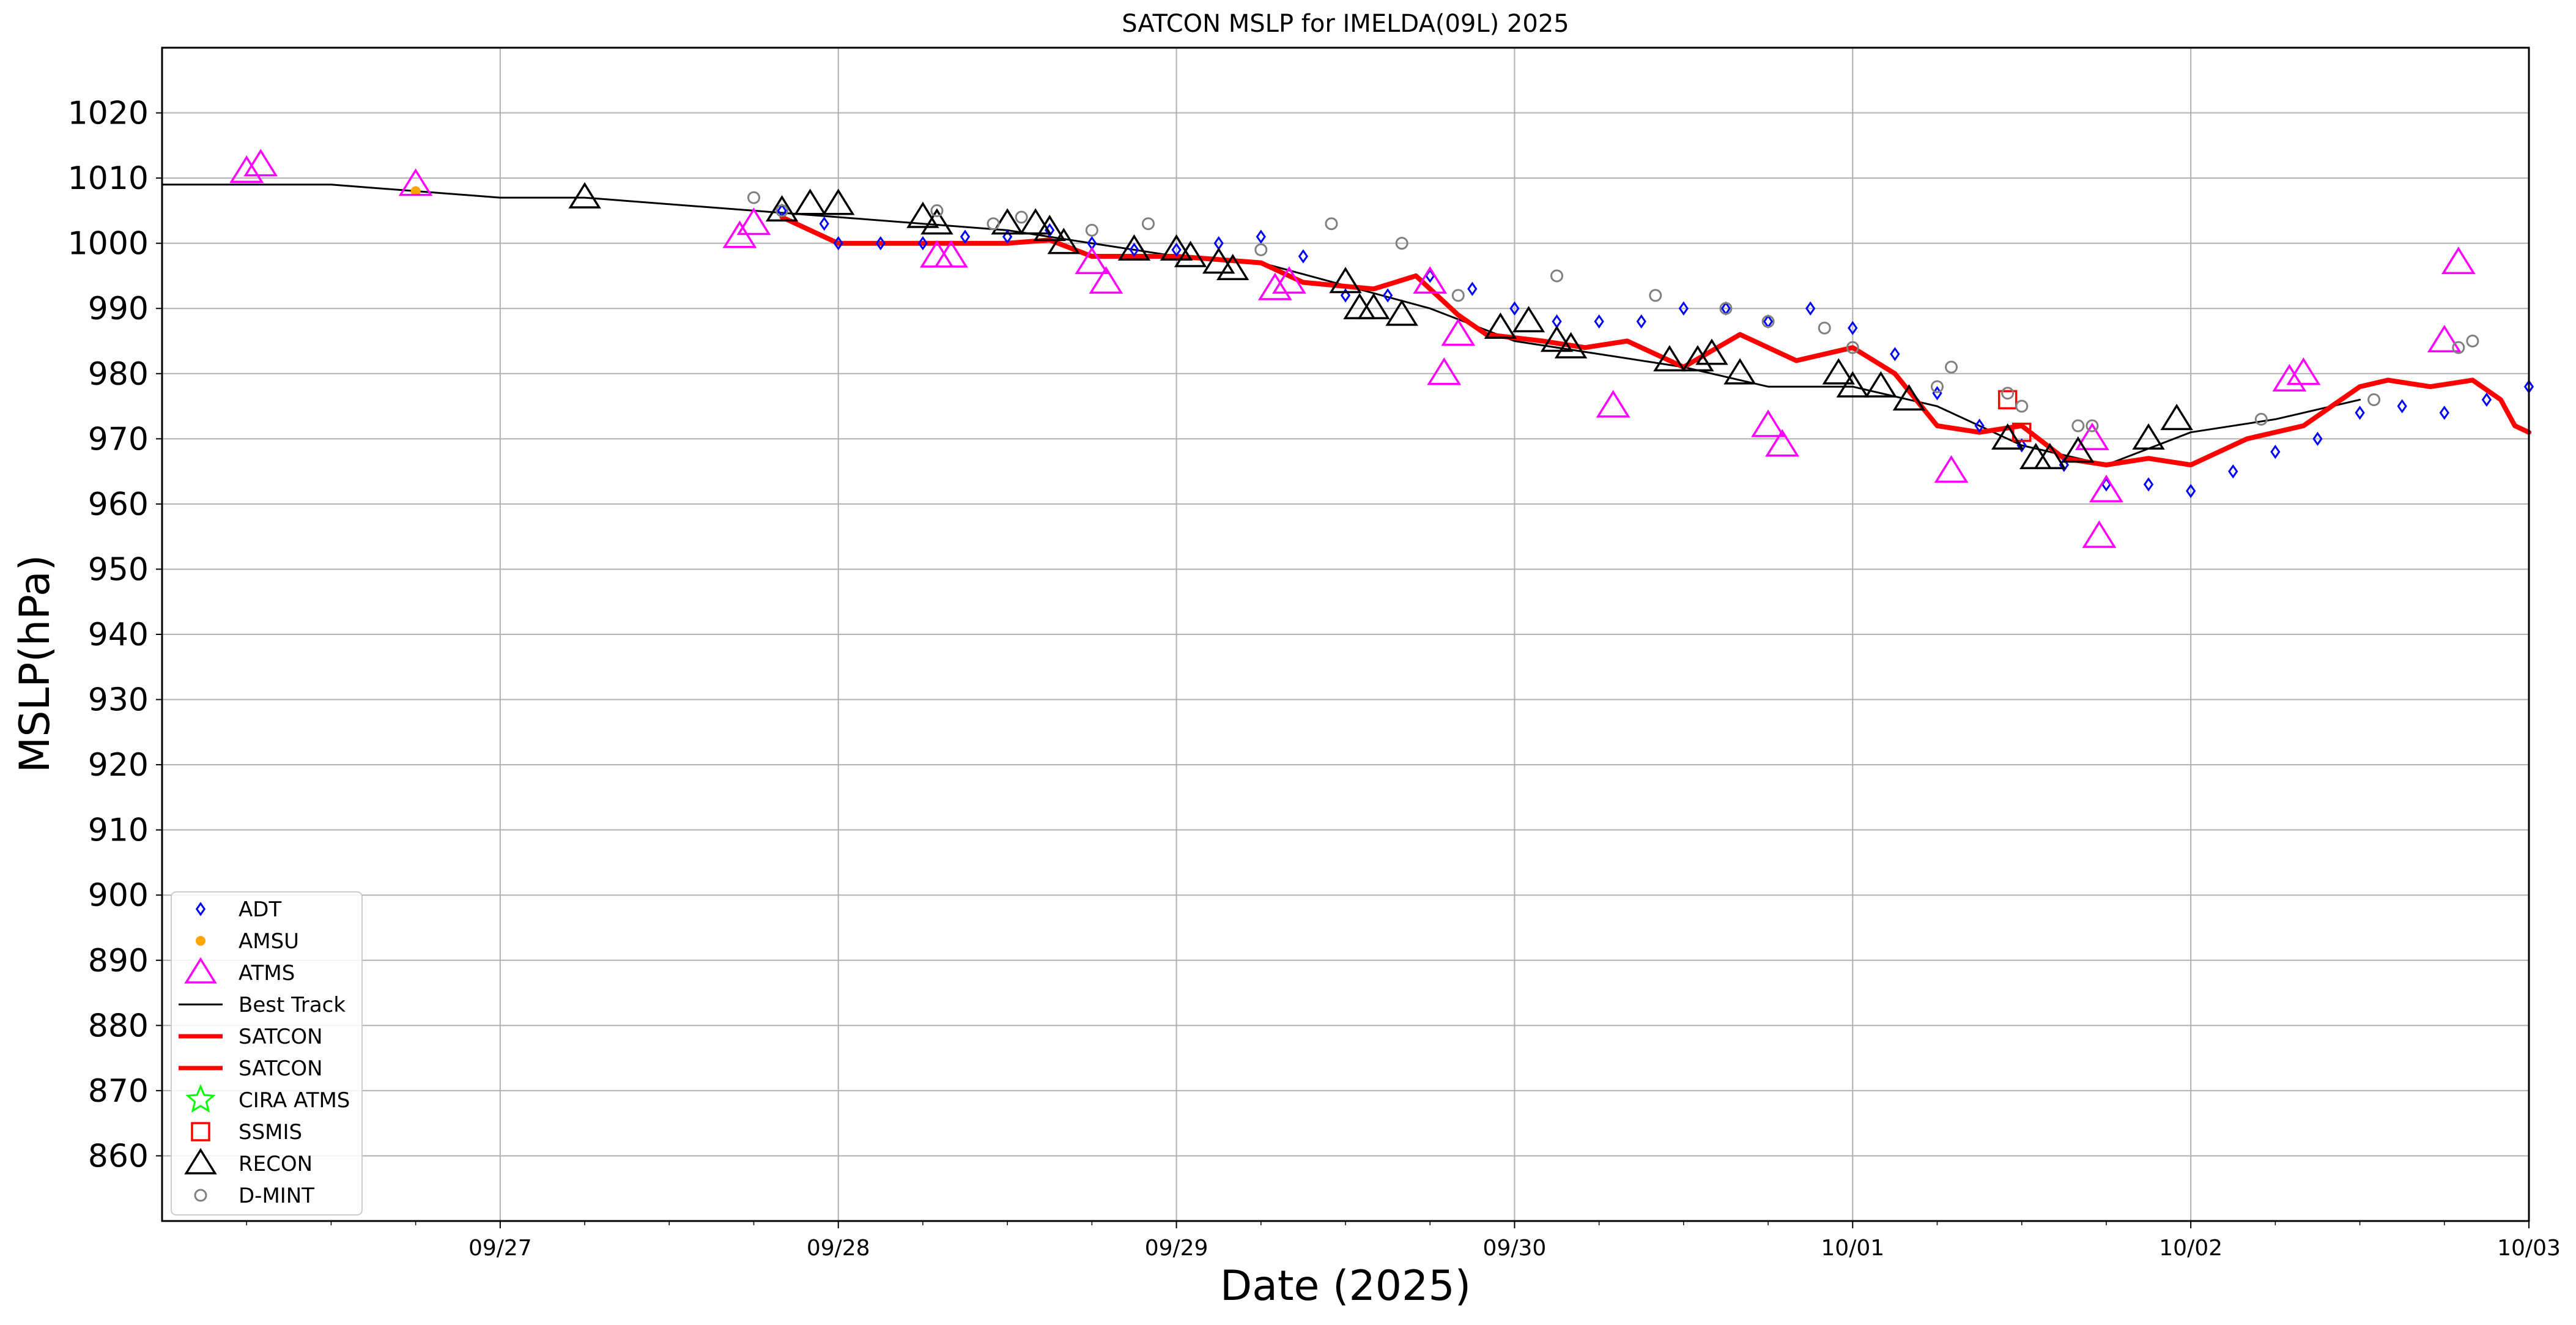 This screenshot has width=2576, height=1325. Describe the element at coordinates (118, 1026) in the screenshot. I see `y-tick-label: 880` at that location.